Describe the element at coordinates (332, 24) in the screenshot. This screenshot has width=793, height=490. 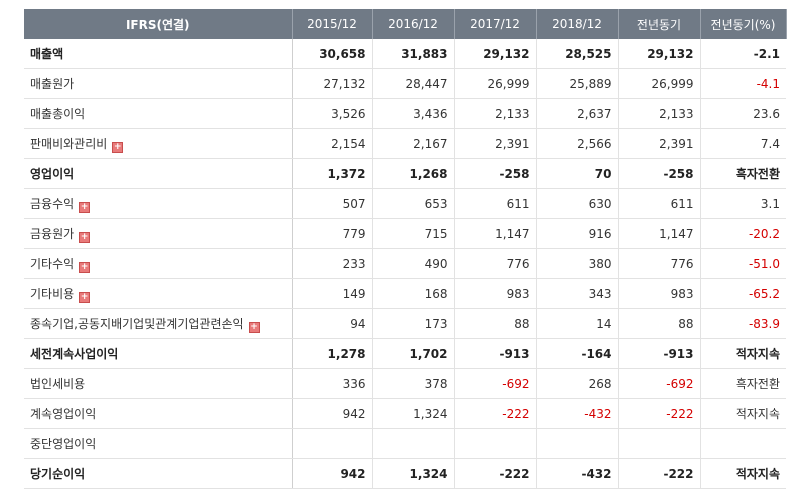
I see `header-col-2015: 2015/12` at that location.